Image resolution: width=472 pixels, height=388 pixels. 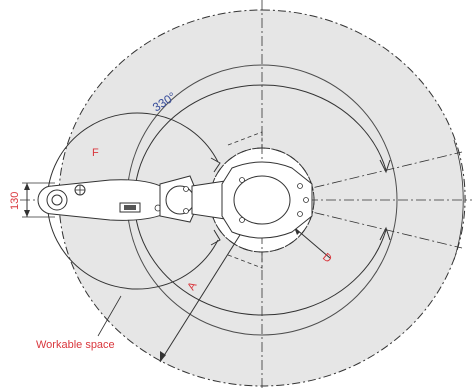 I want to click on rotation-arrow-upper, so click(x=385, y=166).